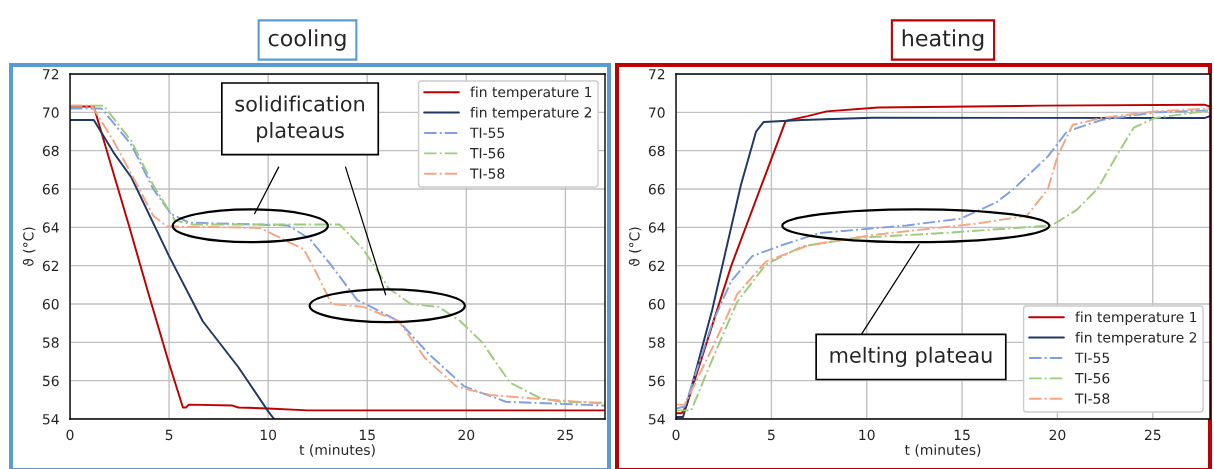 This screenshot has width=1214, height=469. Describe the element at coordinates (307, 40) in the screenshot. I see `chart-title: cooling` at that location.